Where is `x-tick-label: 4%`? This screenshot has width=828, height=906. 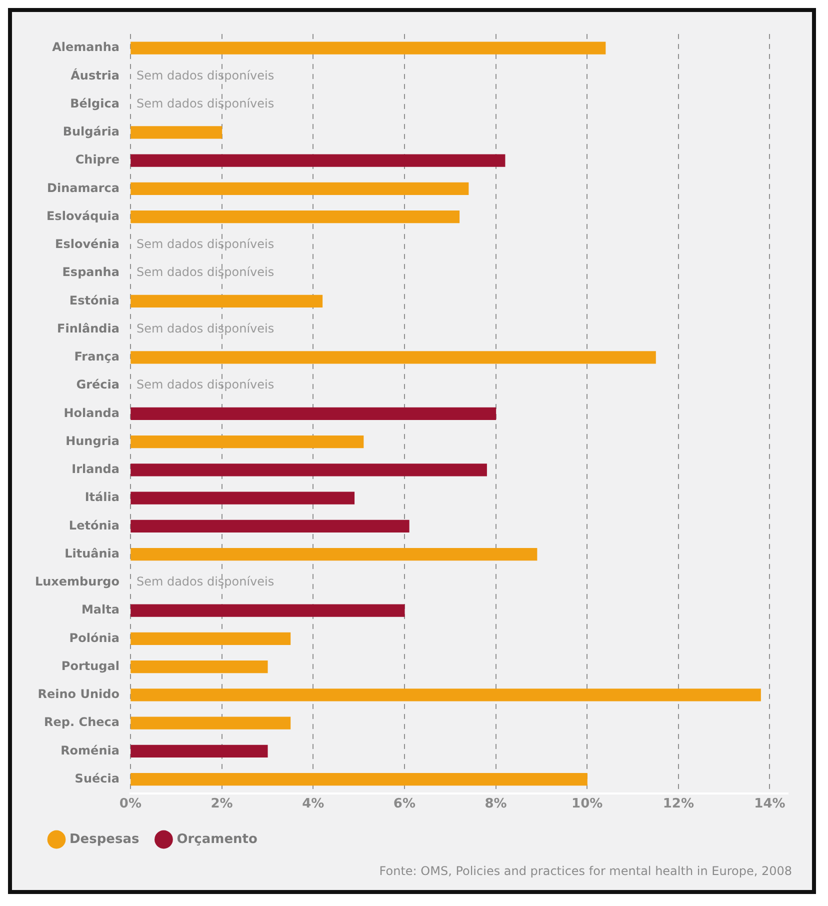 x-tick-label: 4% is located at coordinates (313, 804).